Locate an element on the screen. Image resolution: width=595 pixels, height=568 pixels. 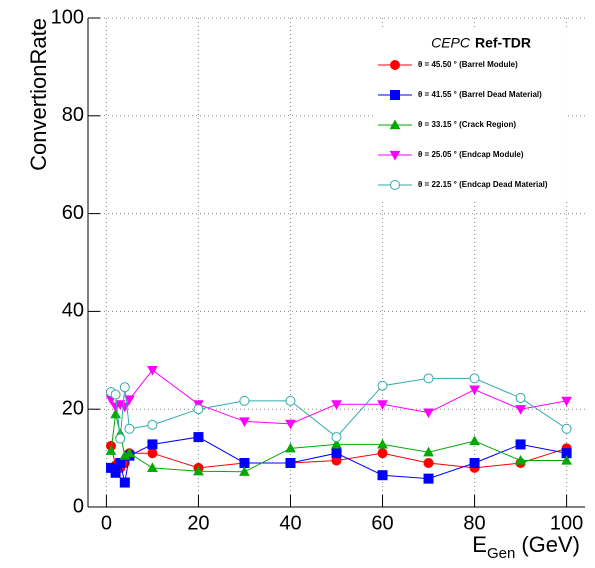
x-axis-title-sub: Gen is located at coordinates (501, 553).